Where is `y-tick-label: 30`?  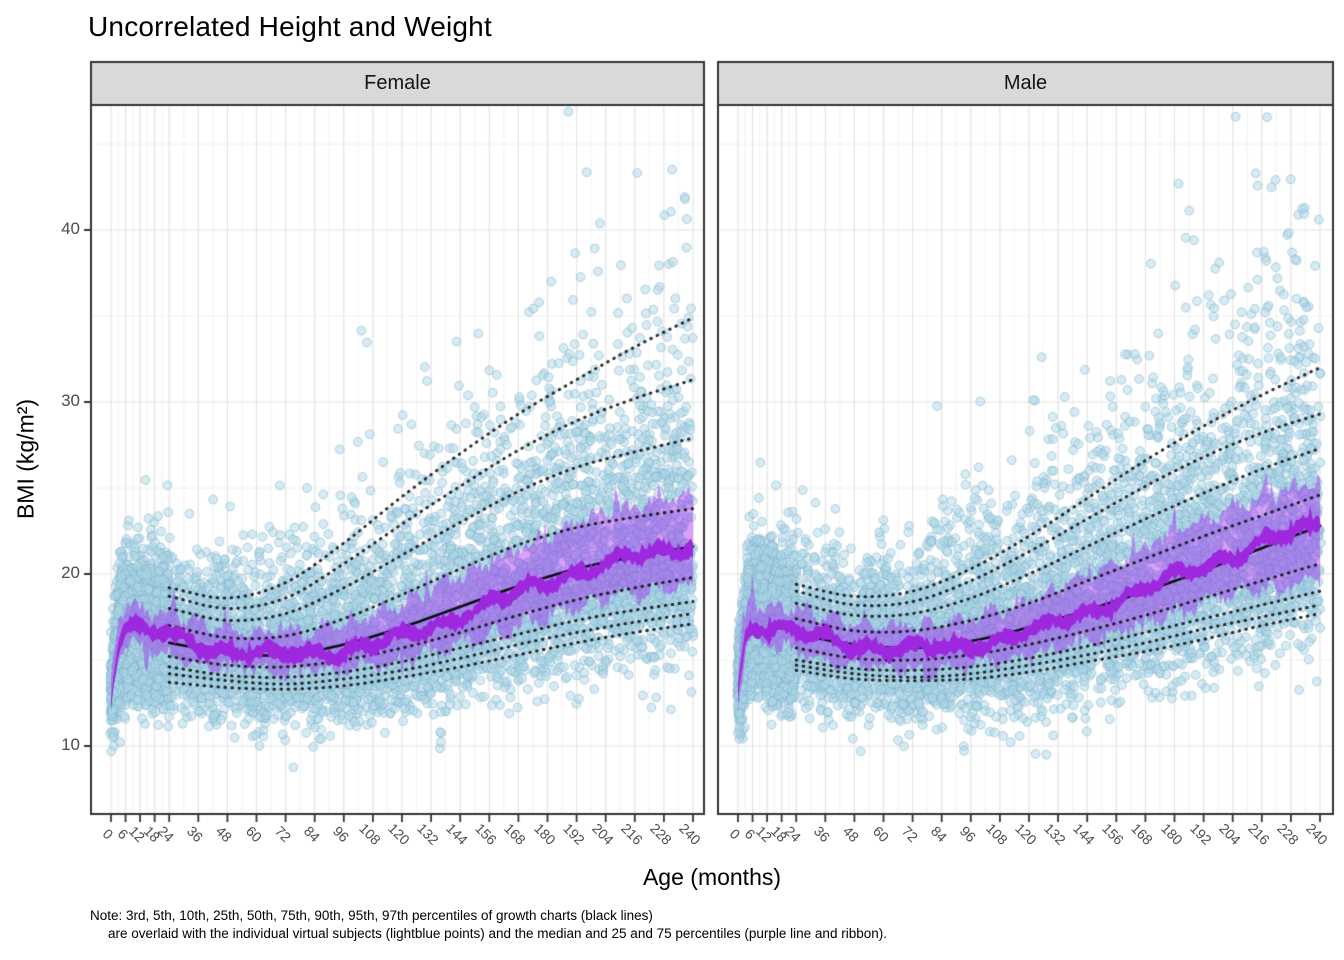 y-tick-label: 30 is located at coordinates (70, 400).